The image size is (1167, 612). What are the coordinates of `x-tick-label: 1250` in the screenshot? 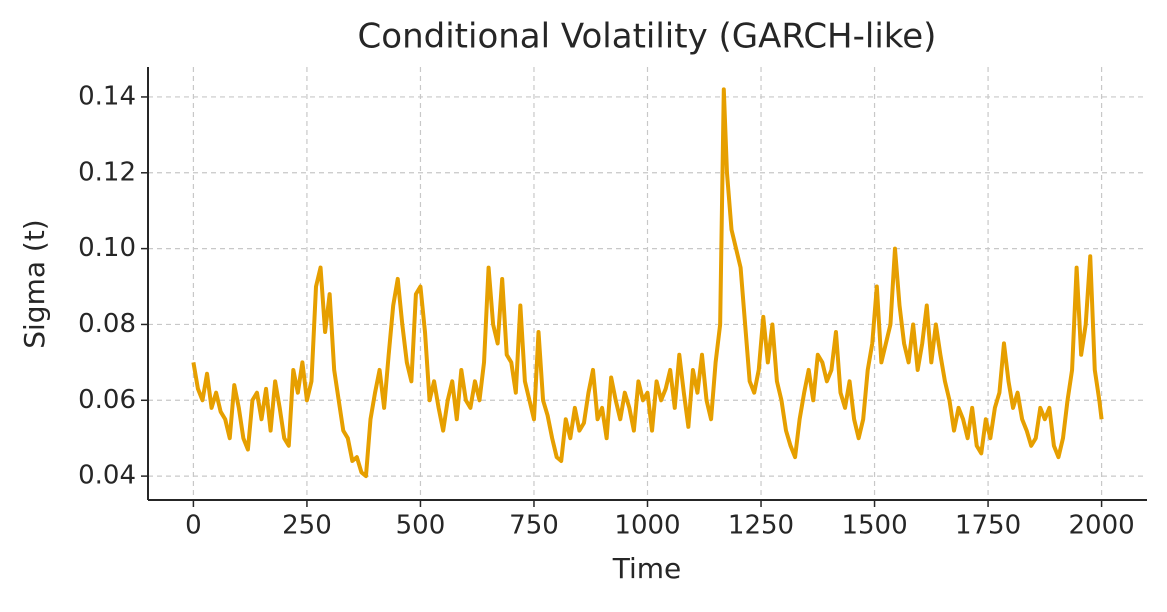 It's located at (761, 526).